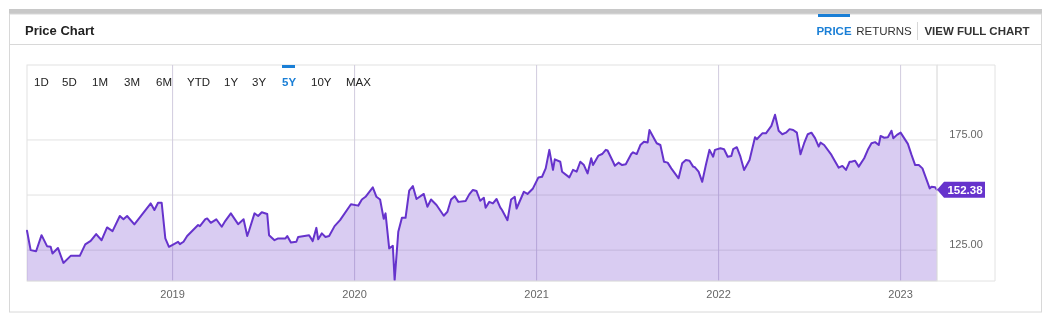  Describe the element at coordinates (69, 82) in the screenshot. I see `annotation: 5D` at that location.